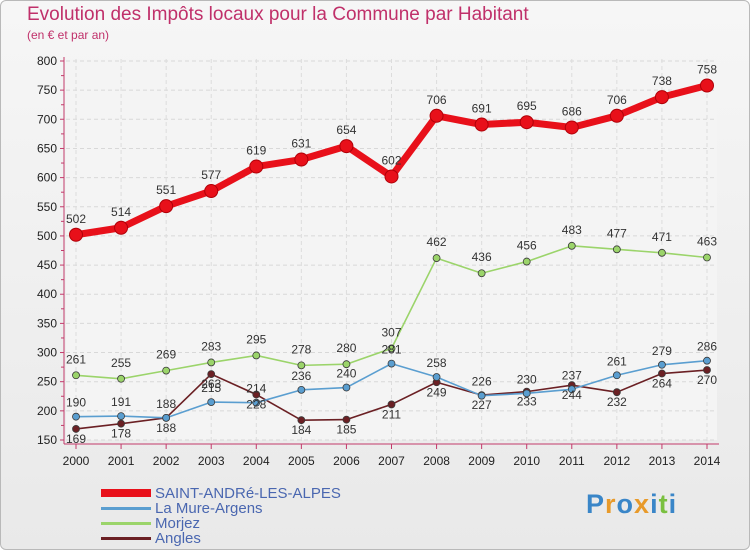 The width and height of the screenshot is (750, 550). I want to click on data-label: 281, so click(391, 350).